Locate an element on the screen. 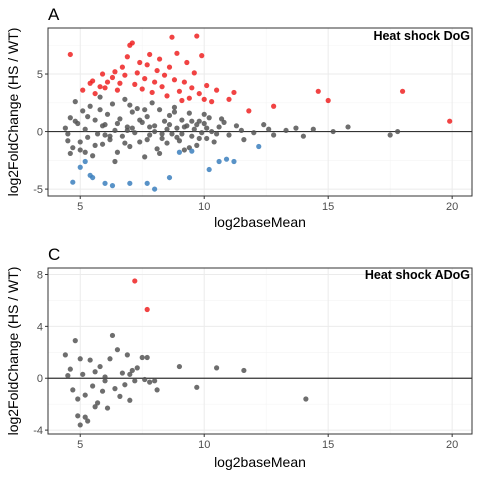  panel-a-y-ticks: -5 0 5 is located at coordinates (40, 132).